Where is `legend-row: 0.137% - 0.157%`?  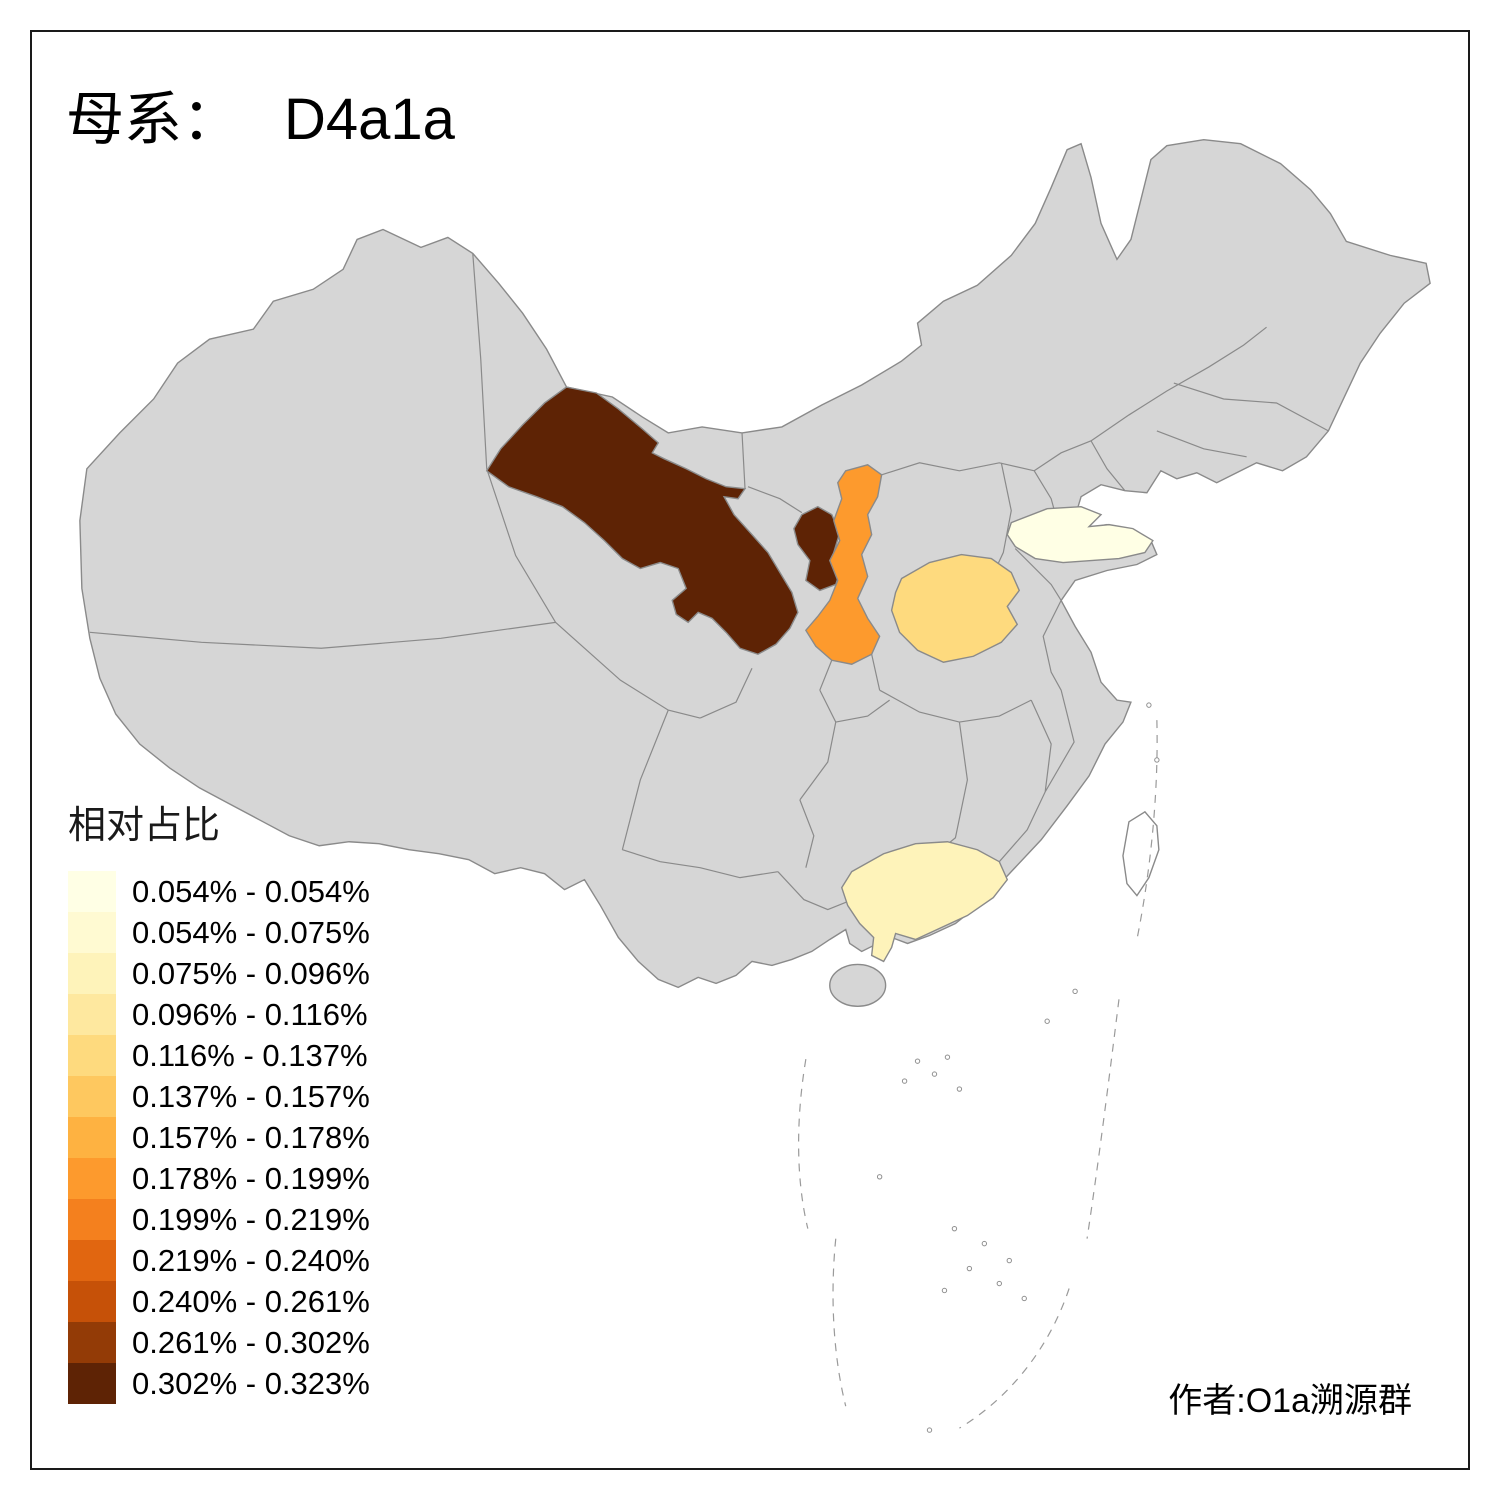
legend-row: 0.137% - 0.157% is located at coordinates (219, 1096).